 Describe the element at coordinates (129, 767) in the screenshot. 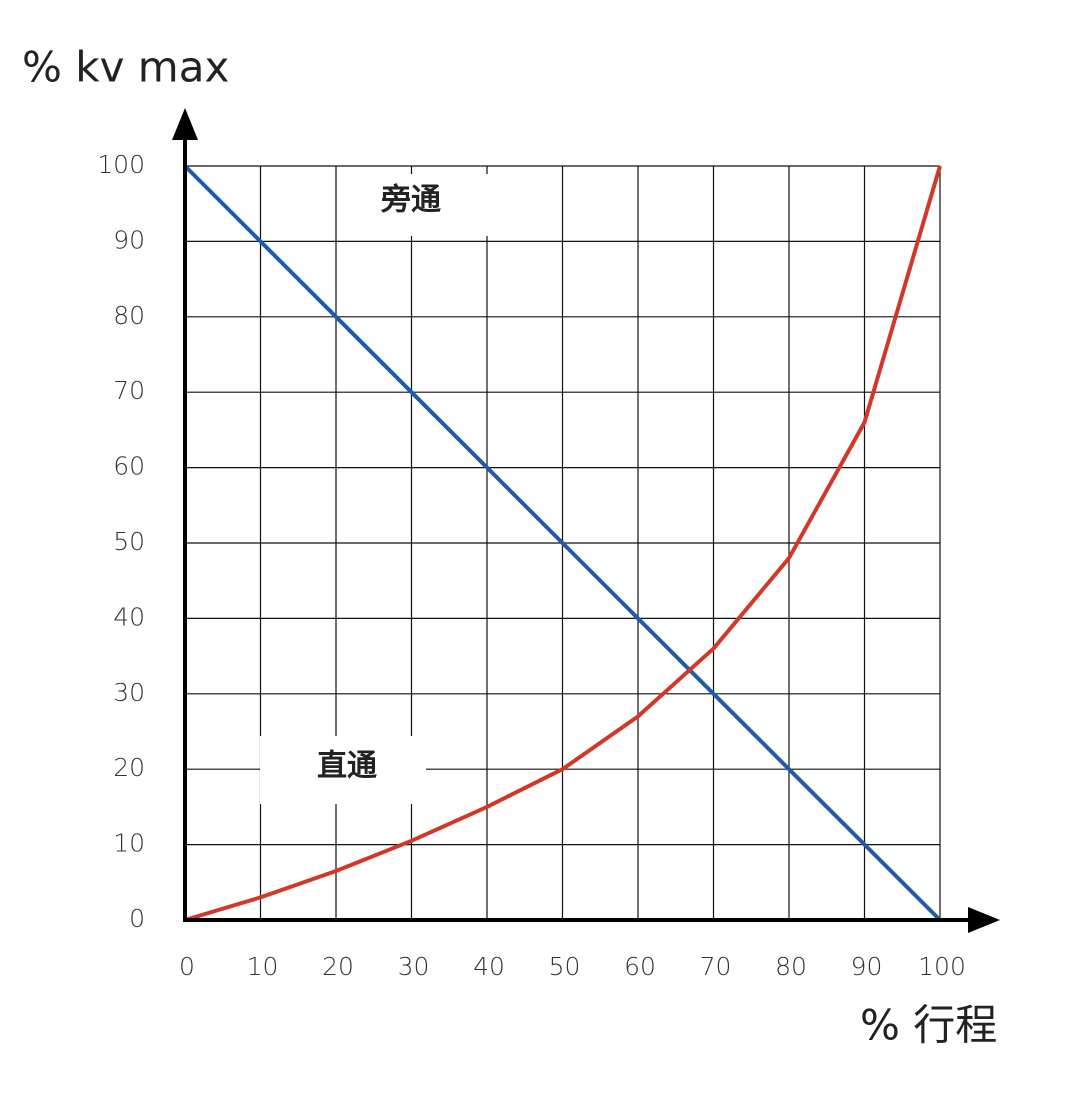

I see `y-tick-label: 20` at that location.